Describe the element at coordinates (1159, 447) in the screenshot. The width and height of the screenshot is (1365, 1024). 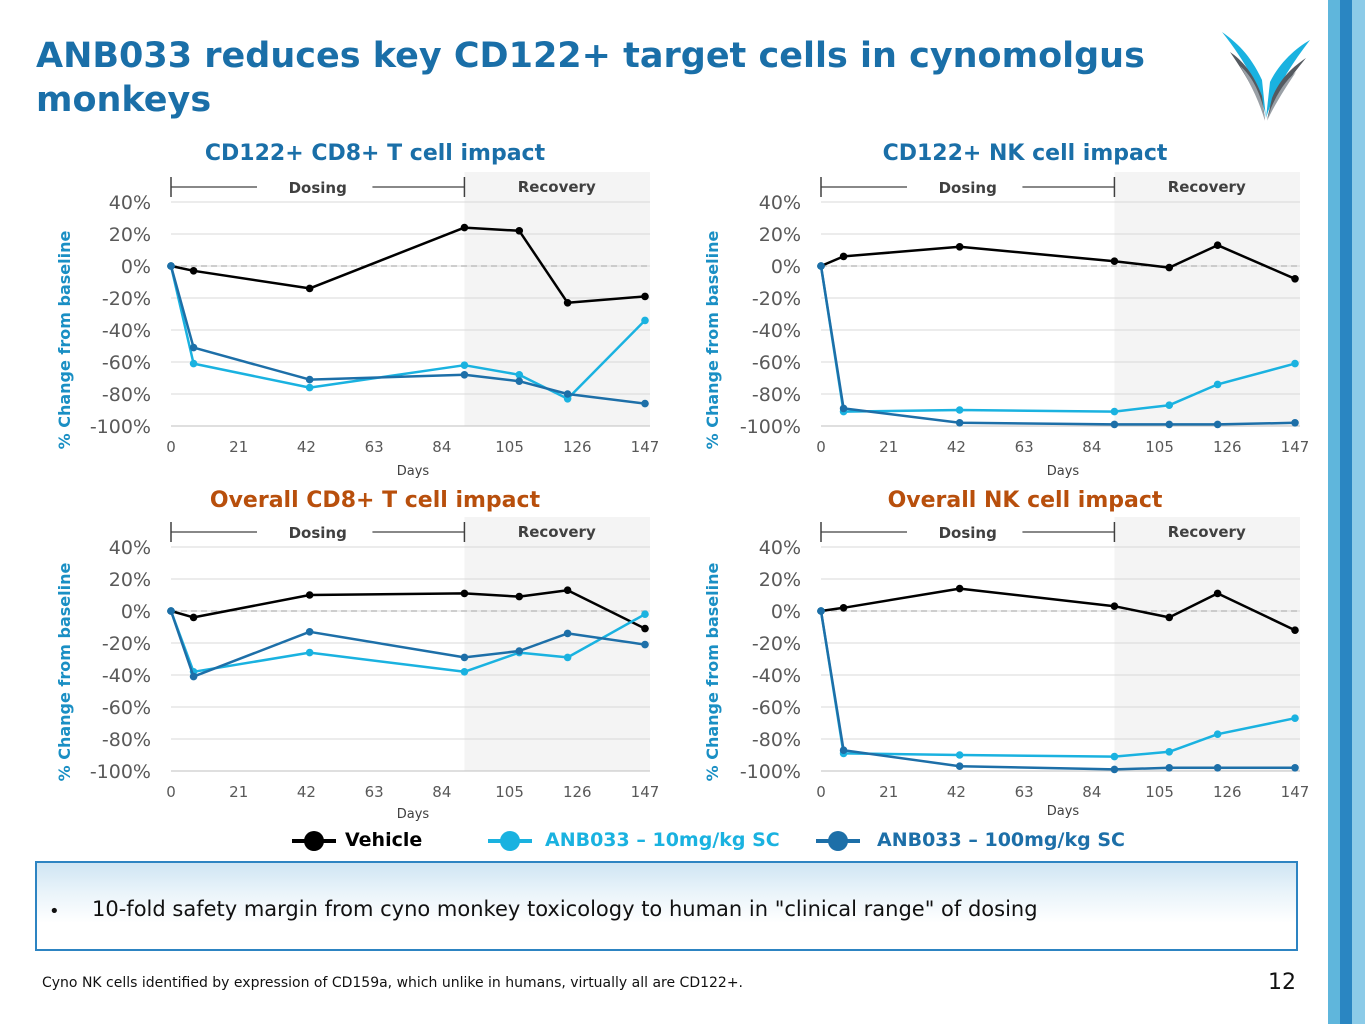
I see `x-tick-label: 105` at that location.